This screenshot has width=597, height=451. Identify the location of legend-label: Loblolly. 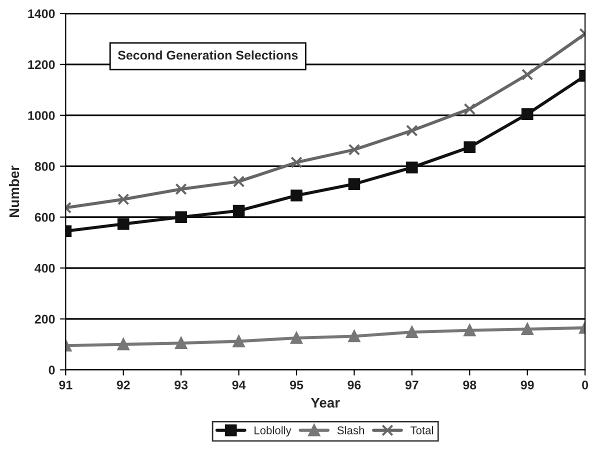
(273, 431).